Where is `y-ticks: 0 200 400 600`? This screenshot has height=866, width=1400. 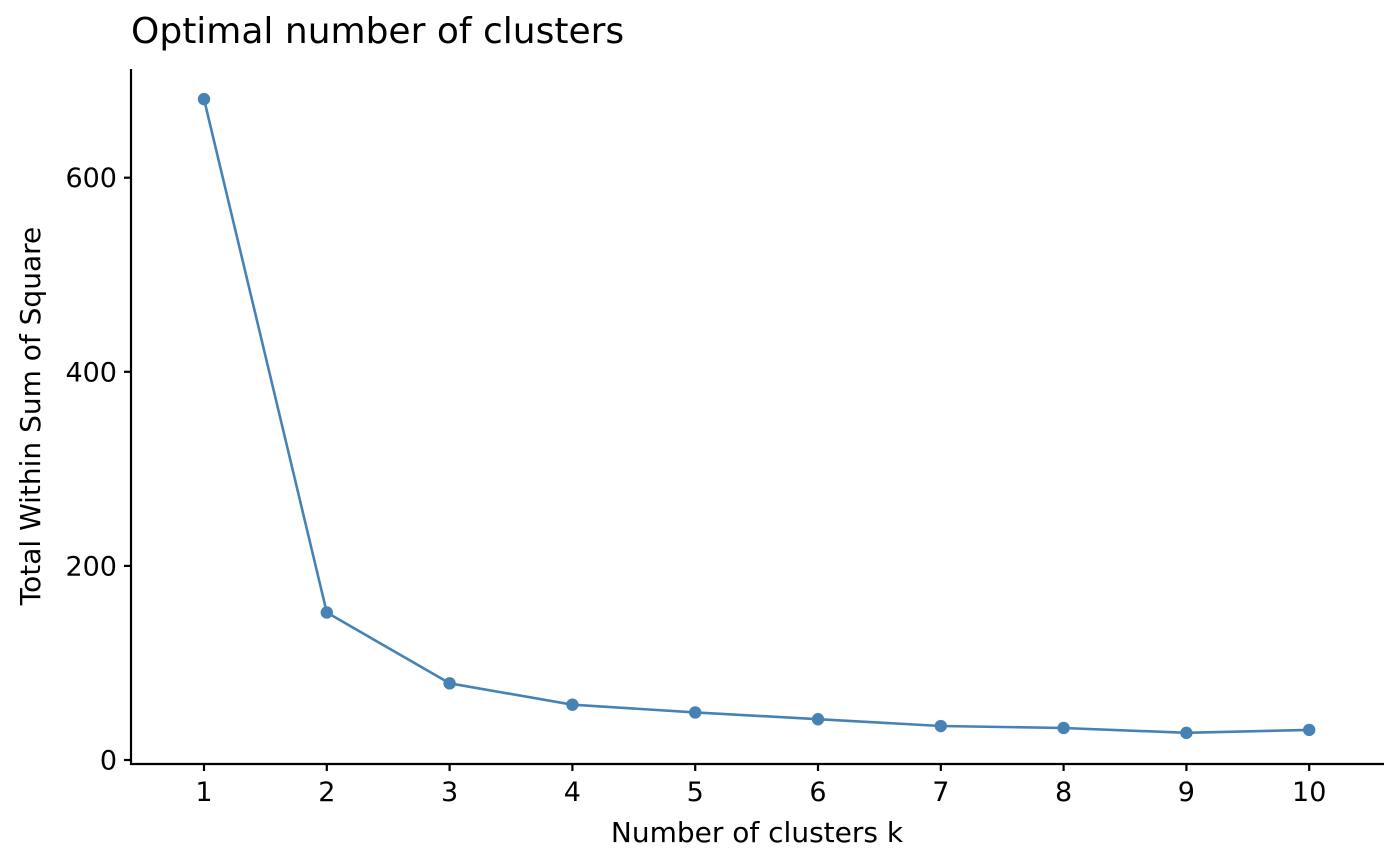 y-ticks: 0 200 400 600 is located at coordinates (98, 470).